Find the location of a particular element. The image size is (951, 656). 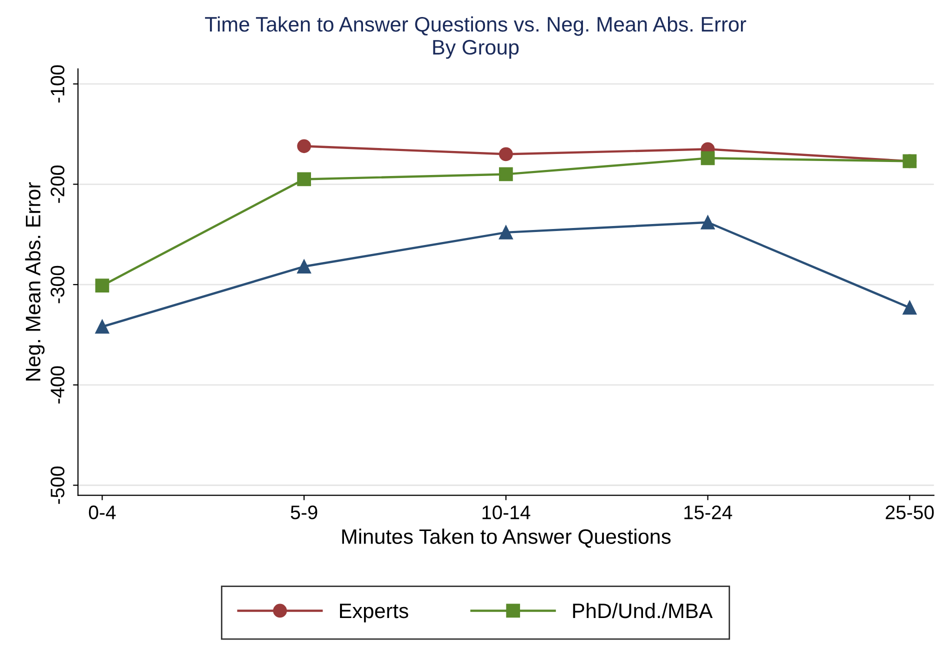

y-tick-label: -100 is located at coordinates (57, 84).